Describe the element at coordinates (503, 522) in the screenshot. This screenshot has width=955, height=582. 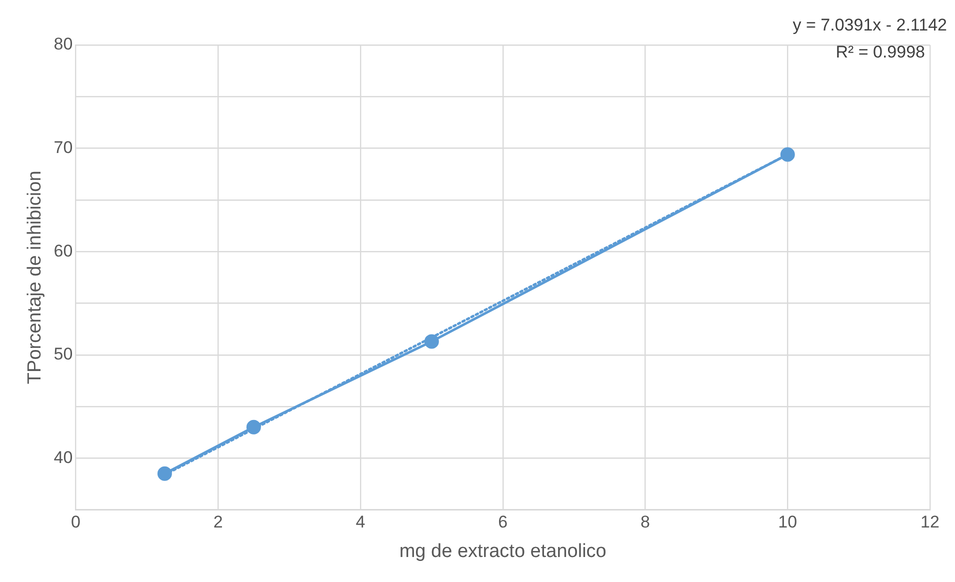
I see `x-tick-label: 6` at that location.